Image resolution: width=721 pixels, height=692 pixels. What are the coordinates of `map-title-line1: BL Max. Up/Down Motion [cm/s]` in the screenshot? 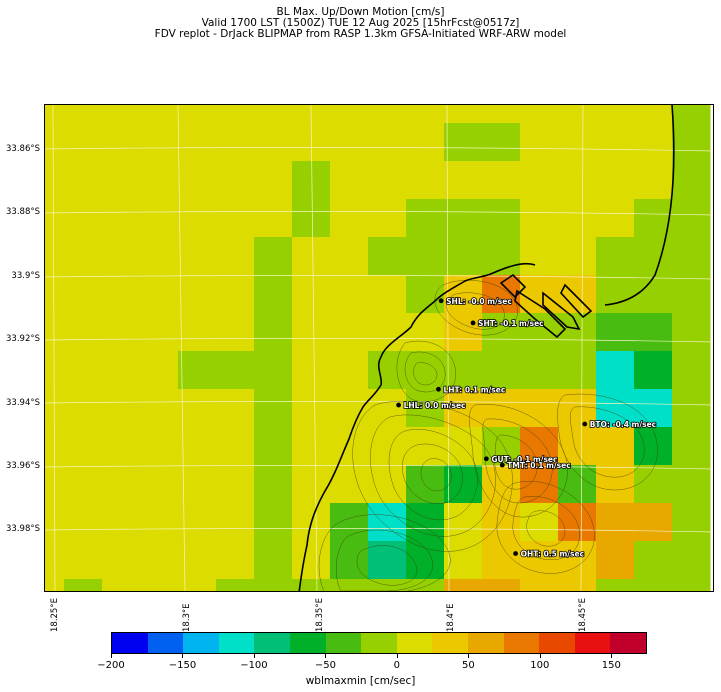 It's located at (360, 12).